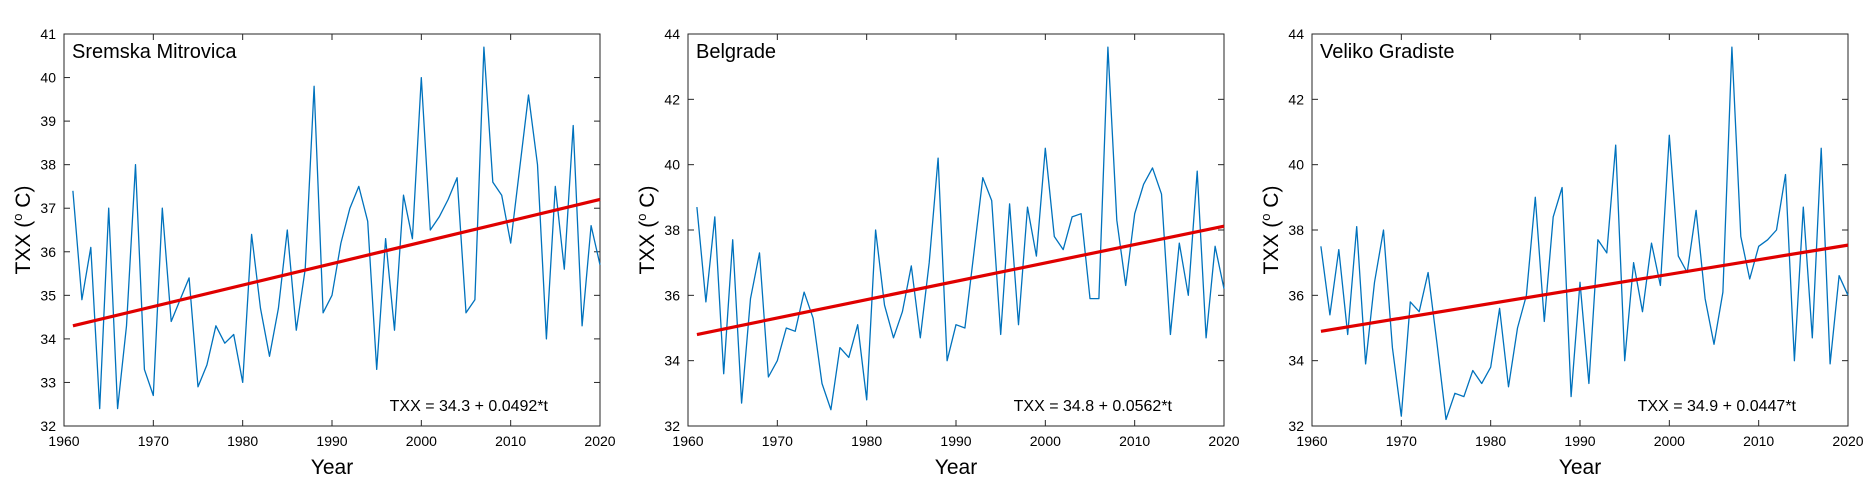  What do you see at coordinates (1387, 52) in the screenshot?
I see `station-name: Veliko Gradiste` at bounding box center [1387, 52].